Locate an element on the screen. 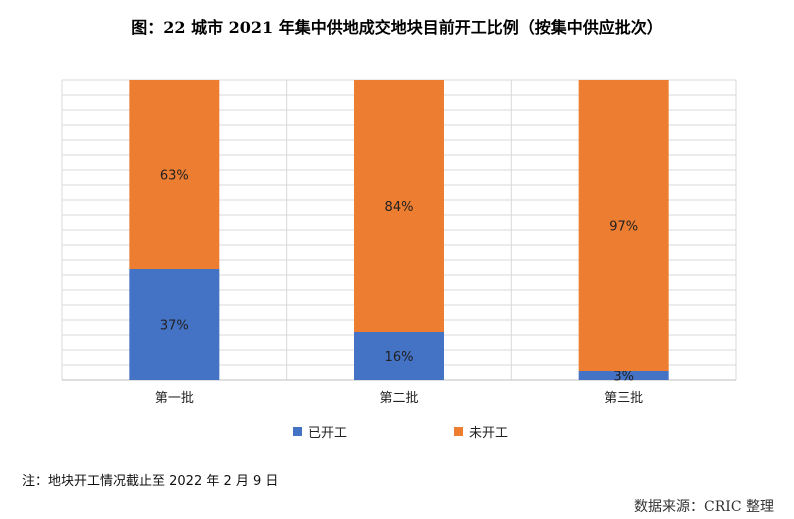 This screenshot has width=794, height=519. data-label: 84% is located at coordinates (399, 207).